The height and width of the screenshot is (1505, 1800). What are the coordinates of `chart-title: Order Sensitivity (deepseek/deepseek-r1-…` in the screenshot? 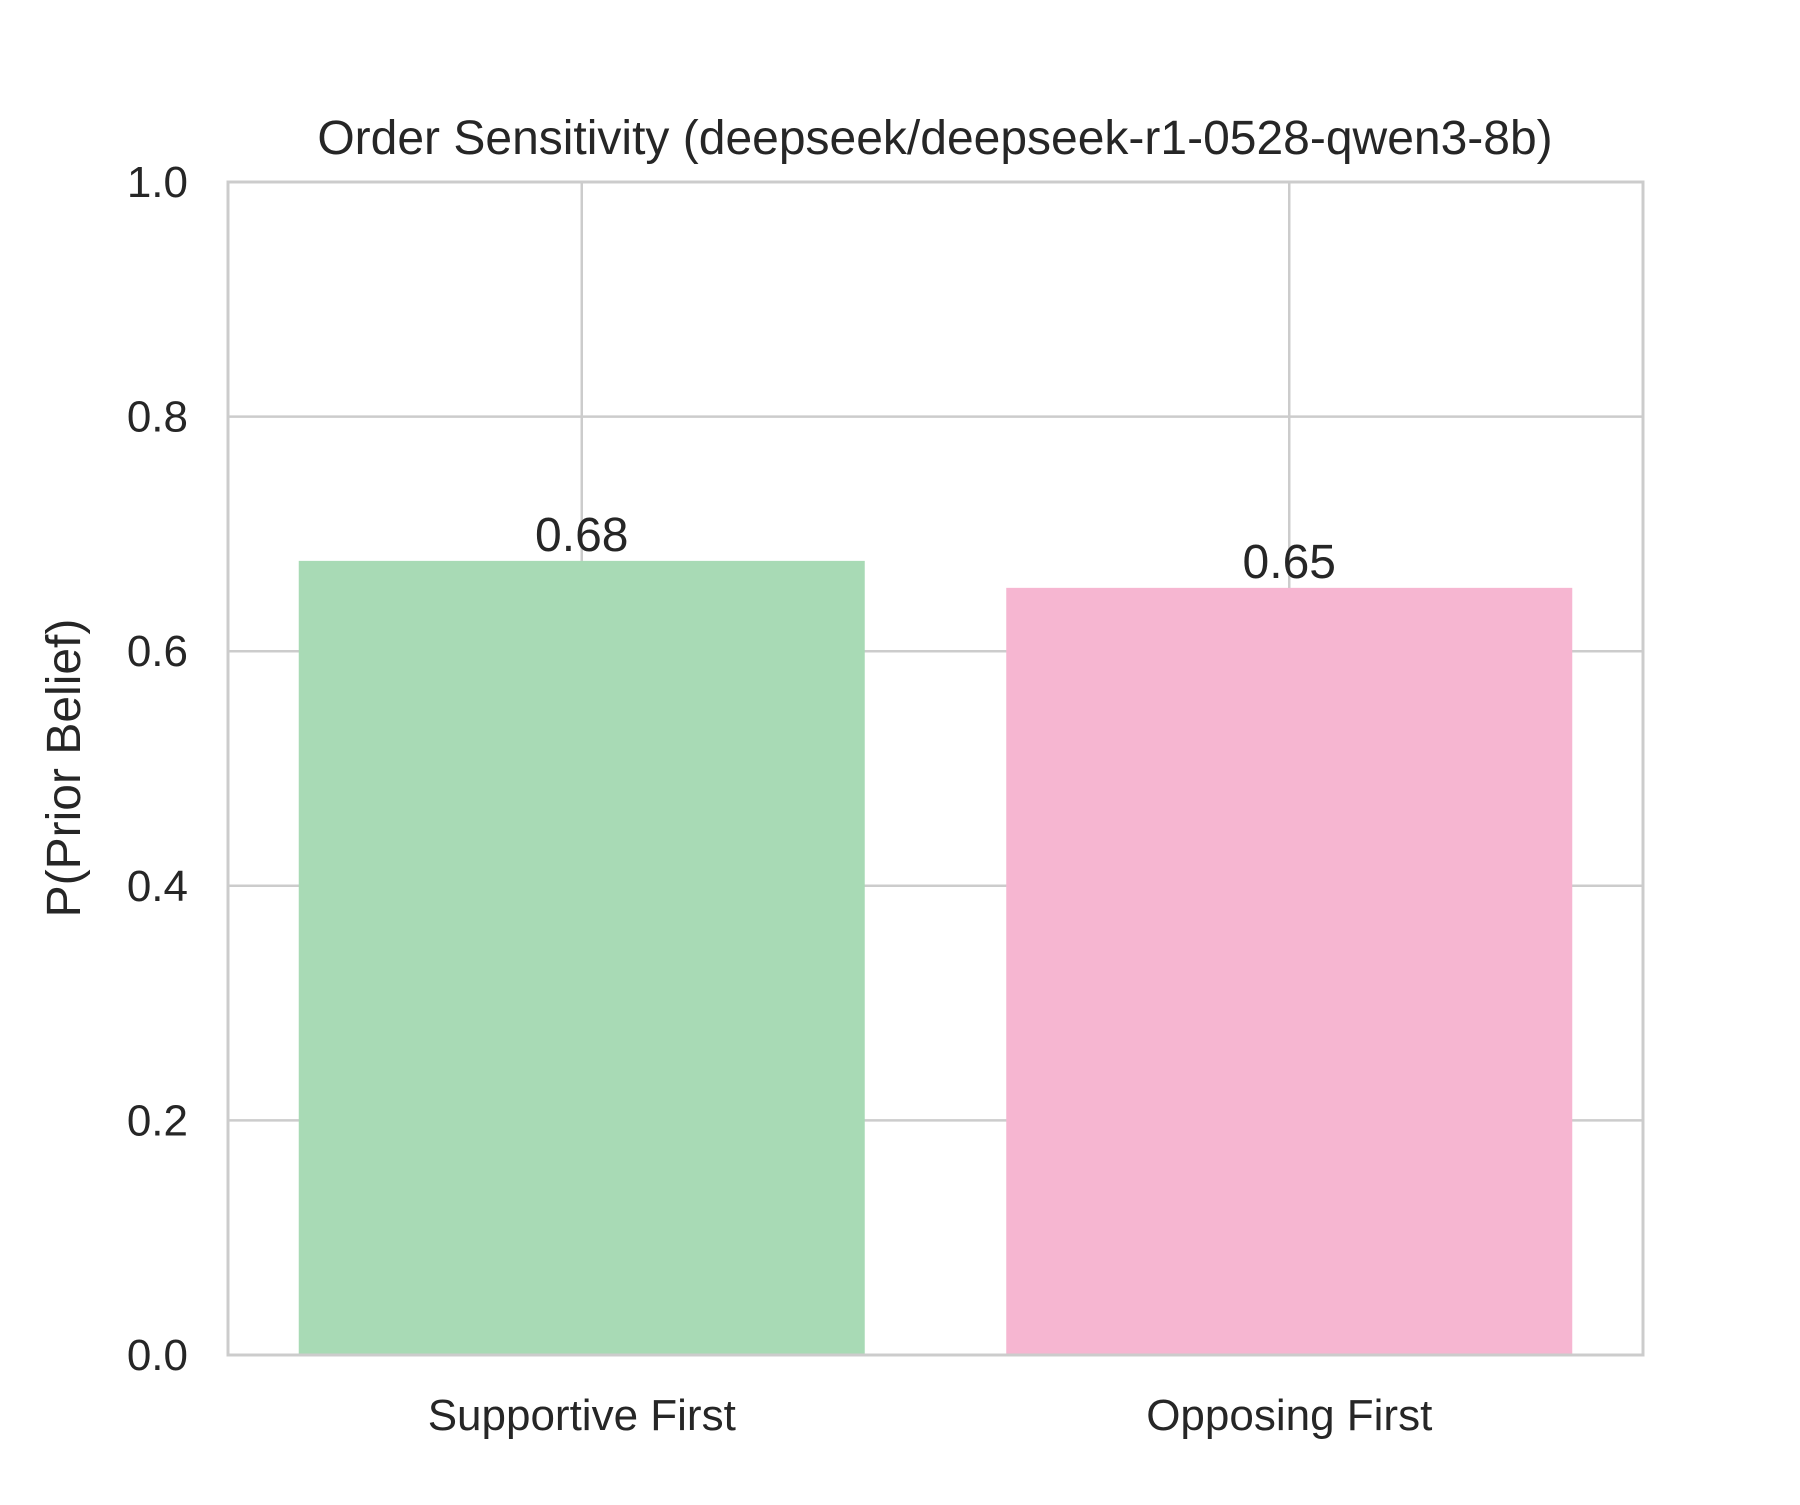 It's located at (934, 138).